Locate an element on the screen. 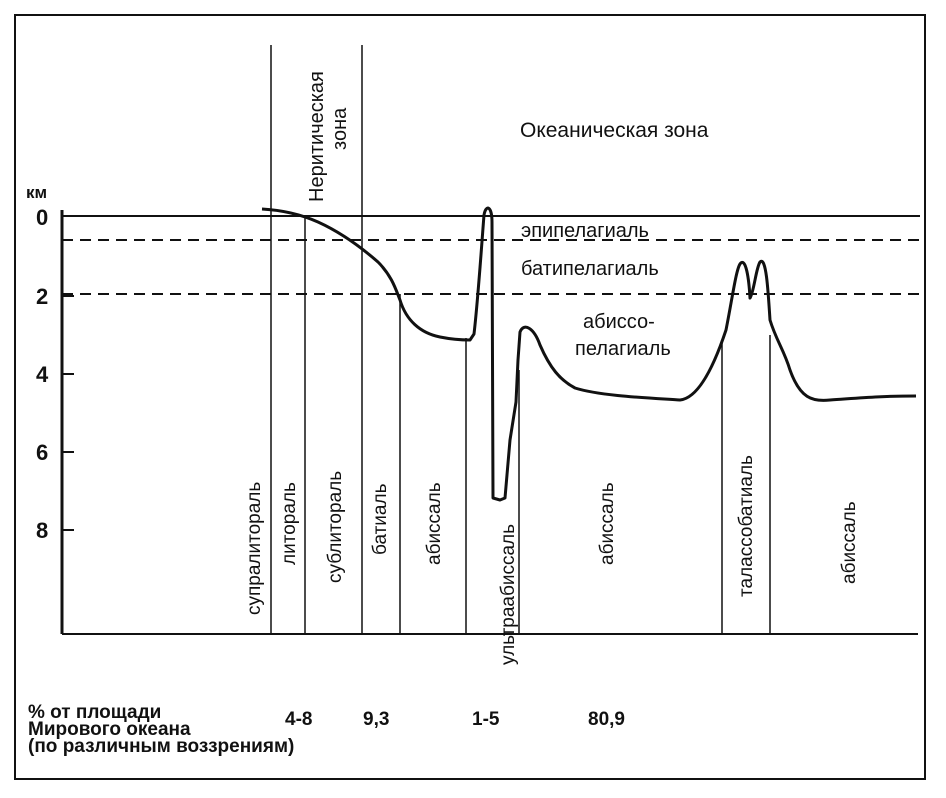 Image resolution: width=946 pixels, height=798 pixels. oceanic-zone-title: Океаническая зона is located at coordinates (614, 130).